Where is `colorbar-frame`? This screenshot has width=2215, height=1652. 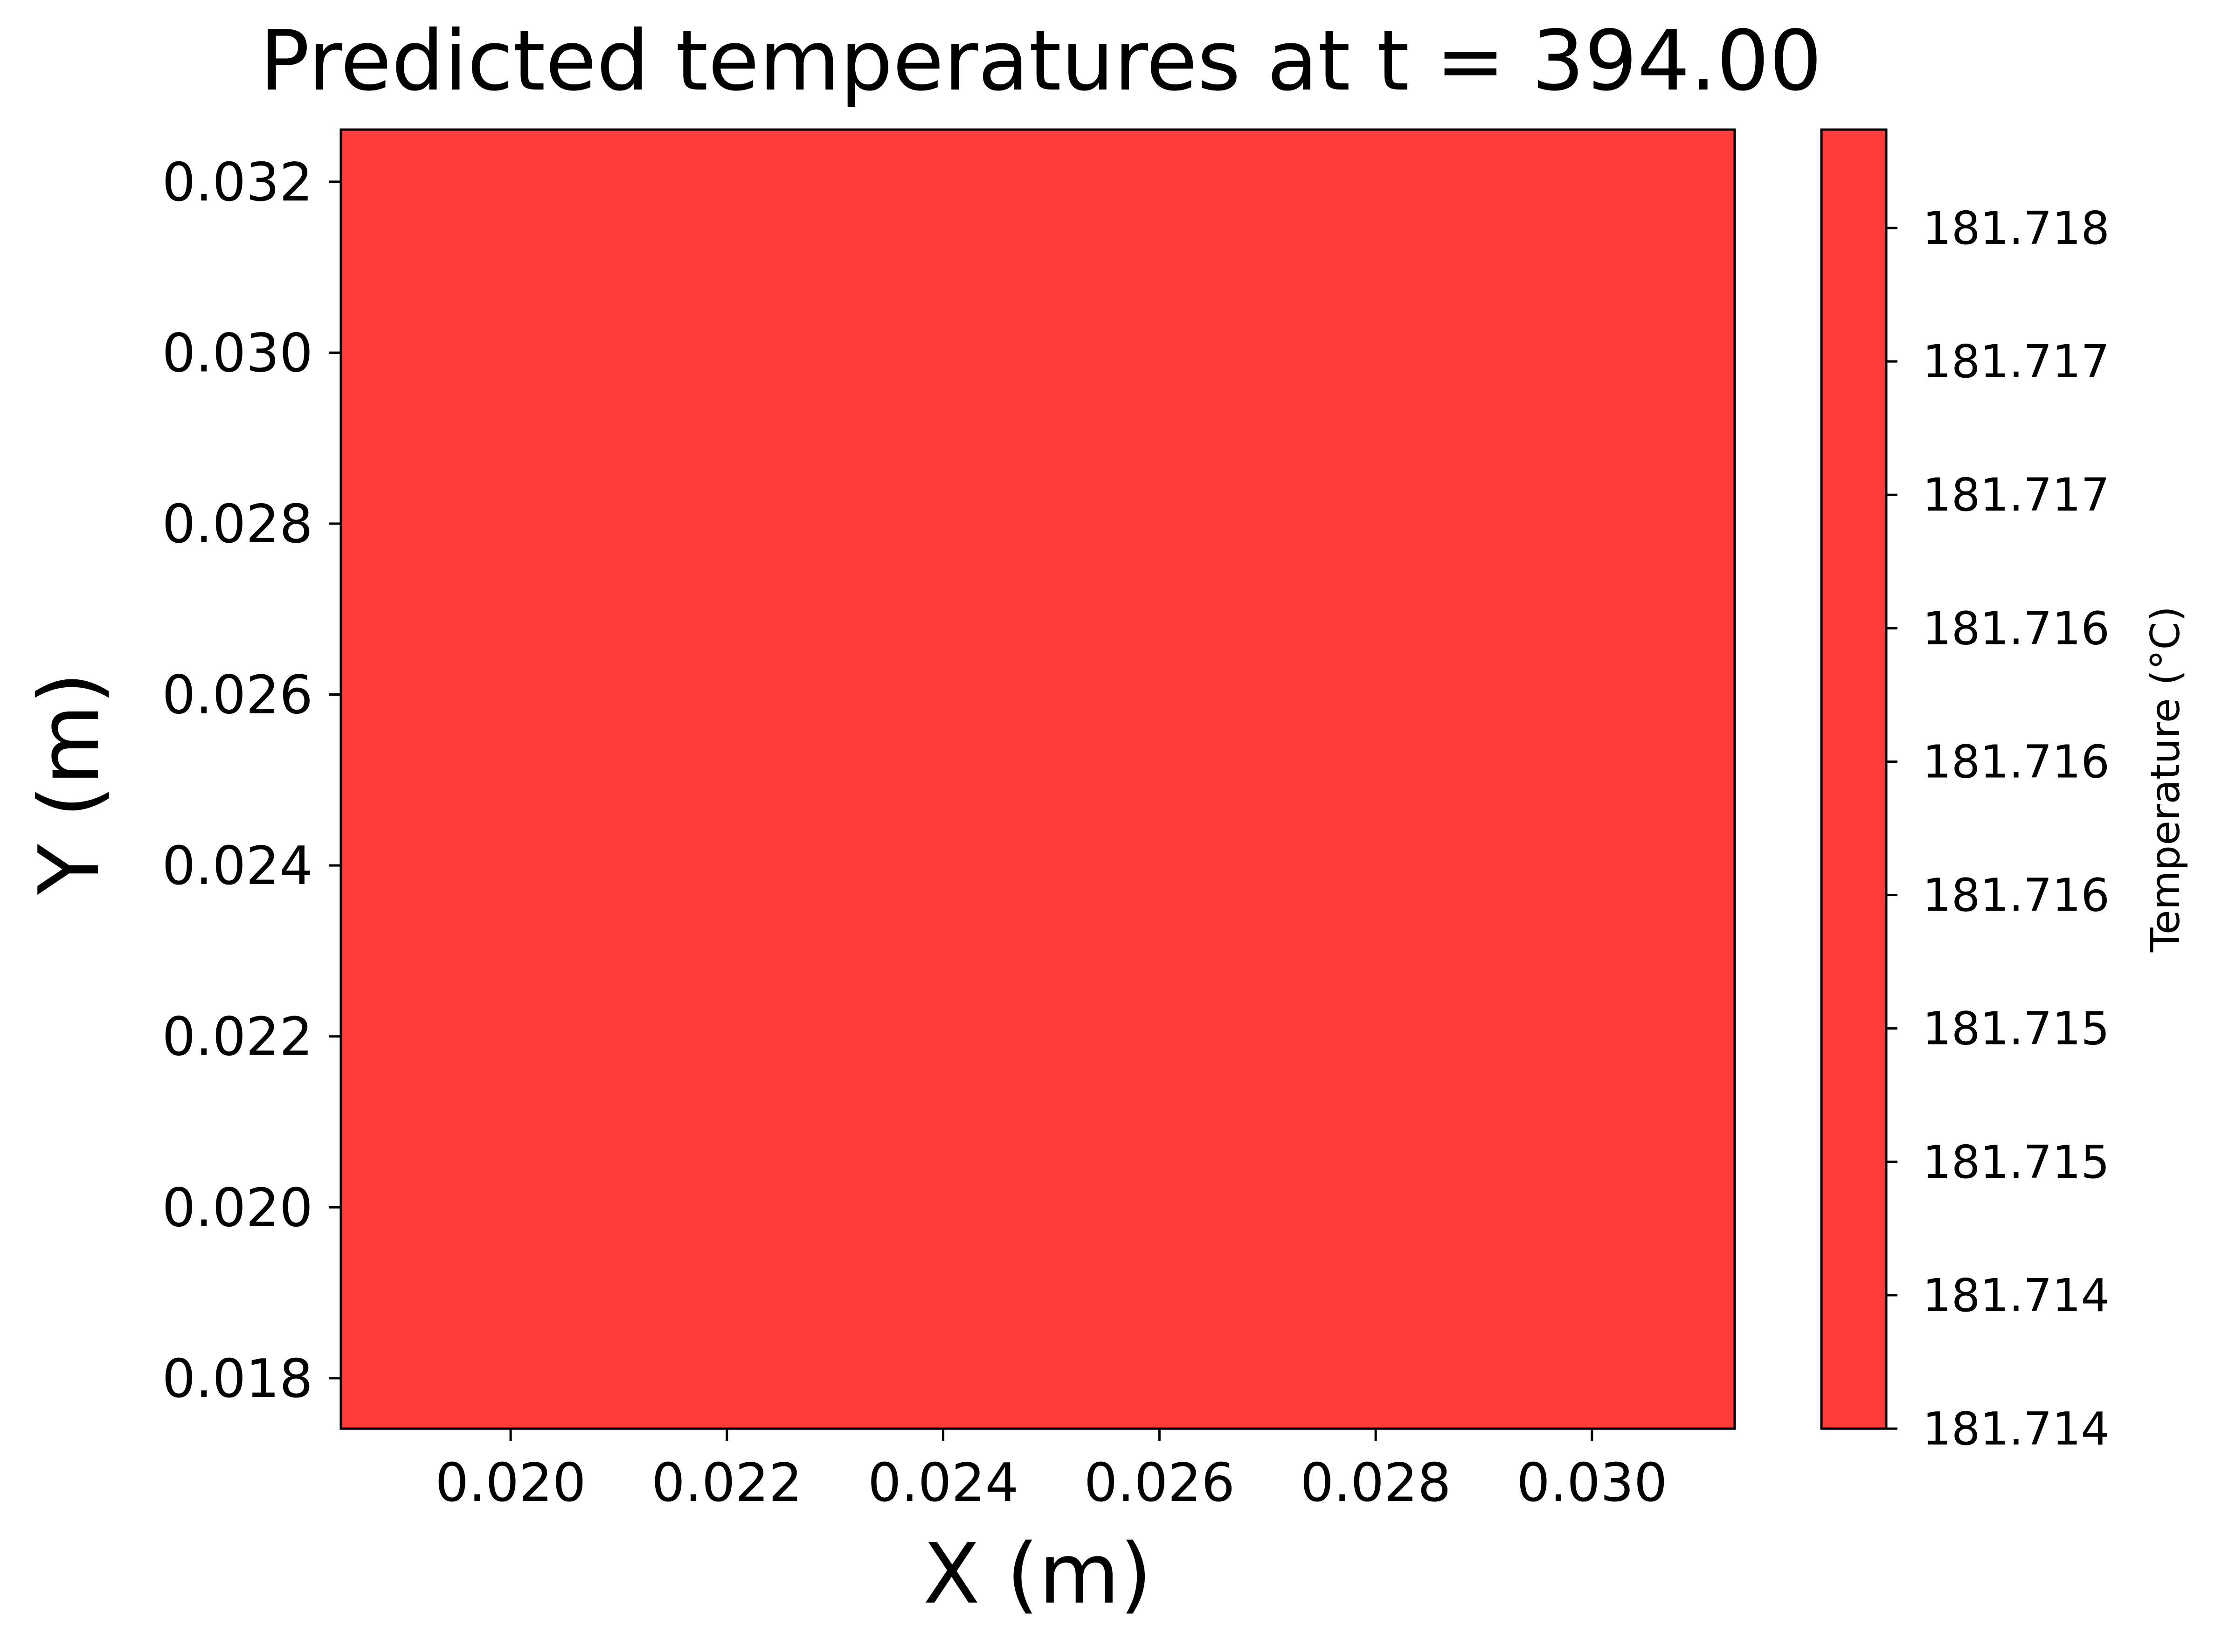
colorbar-frame is located at coordinates (1854, 779).